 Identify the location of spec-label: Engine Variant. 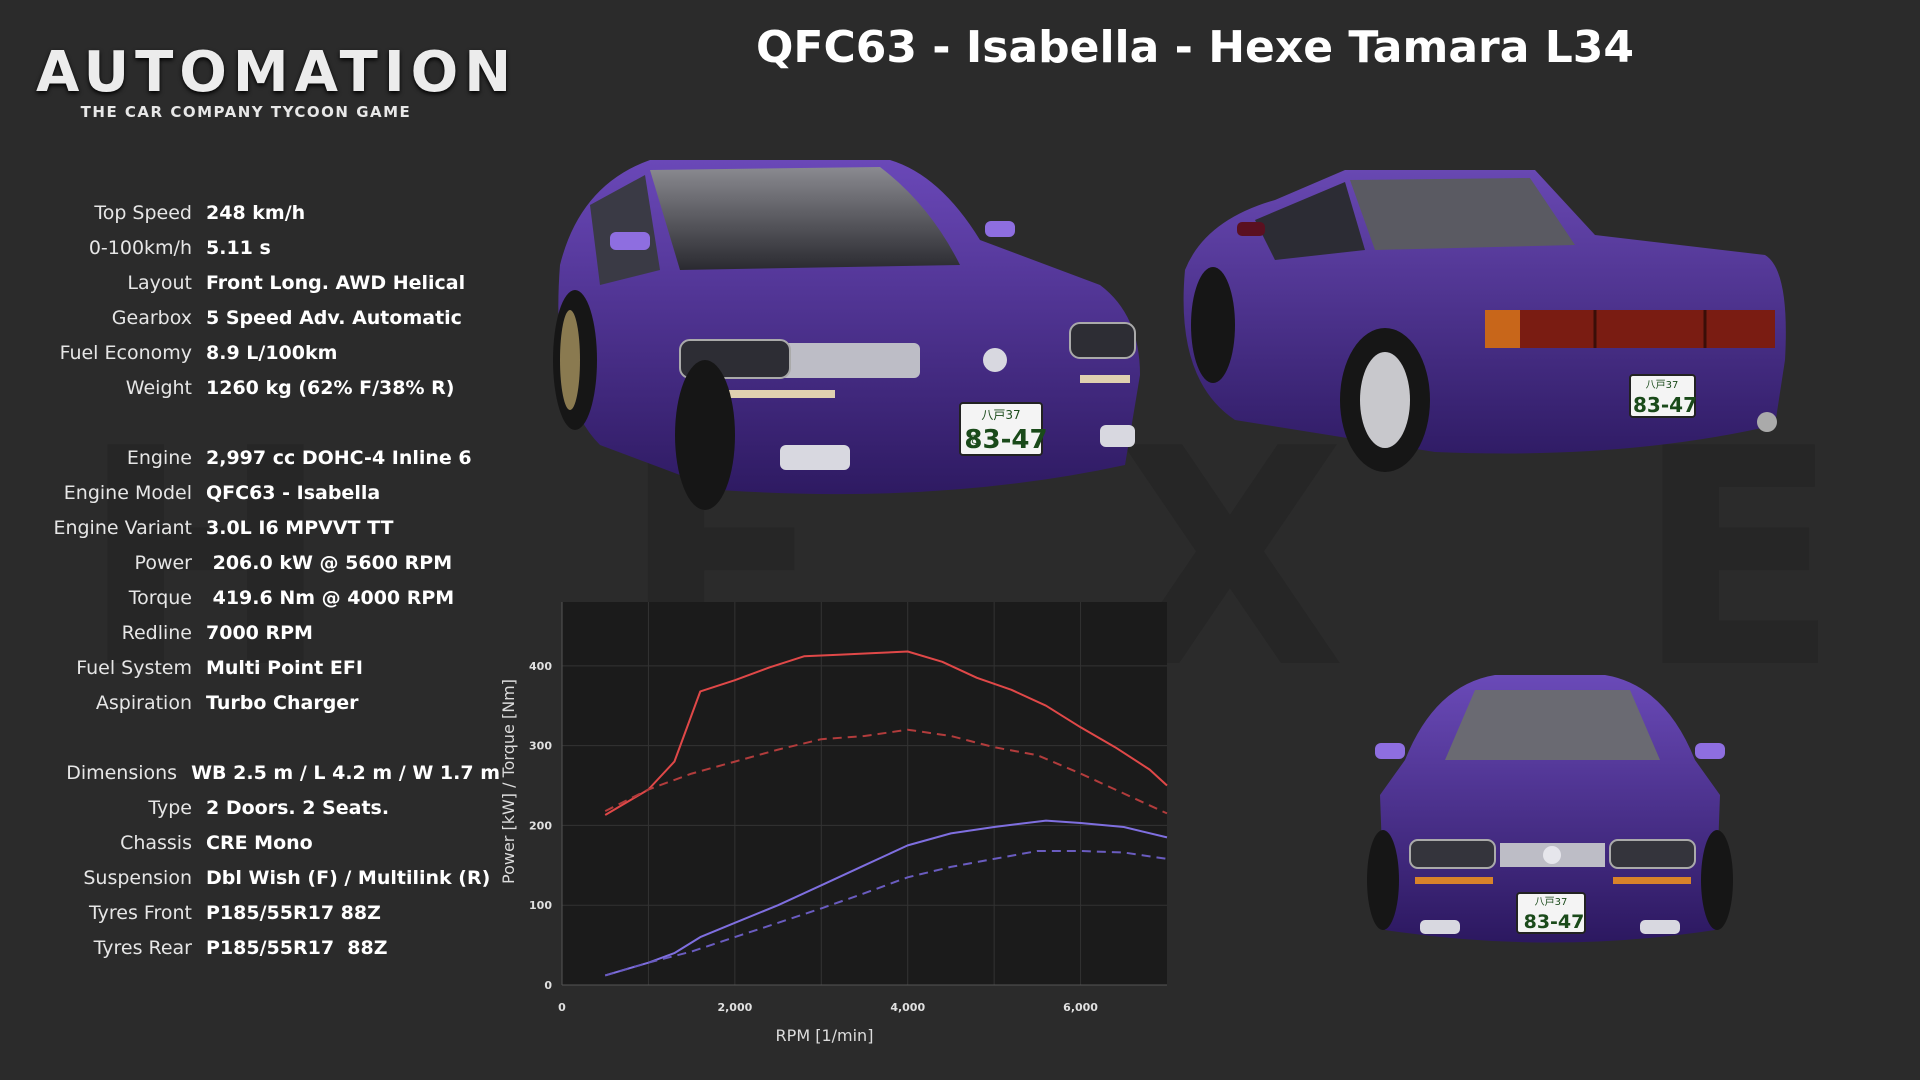
(122, 527).